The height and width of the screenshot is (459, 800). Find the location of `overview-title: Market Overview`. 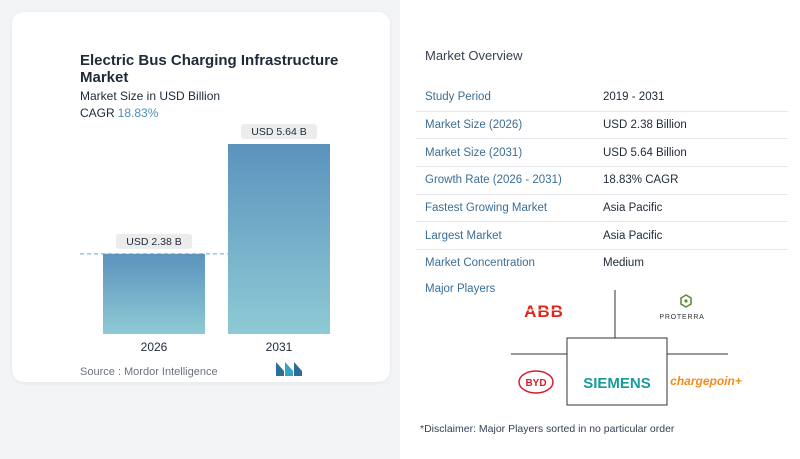

overview-title: Market Overview is located at coordinates (474, 55).